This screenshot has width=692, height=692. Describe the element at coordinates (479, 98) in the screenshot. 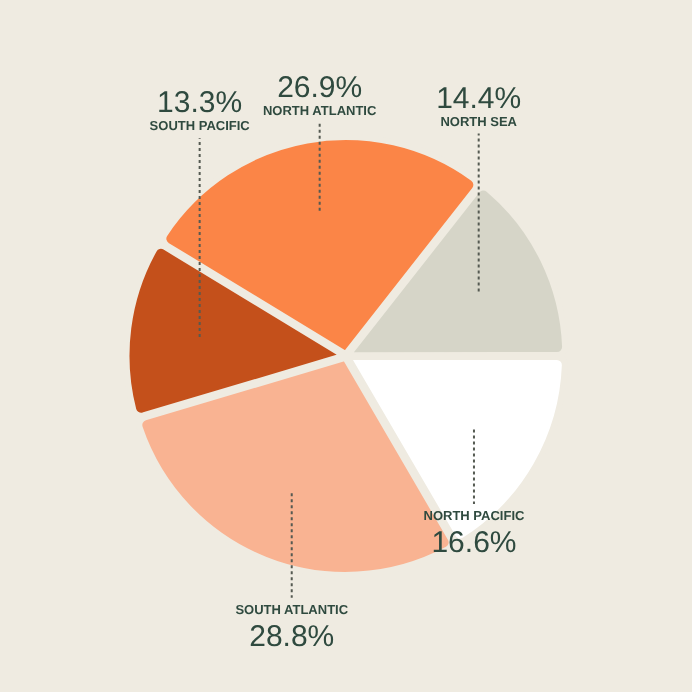

I see `data-label: 14.4%` at that location.